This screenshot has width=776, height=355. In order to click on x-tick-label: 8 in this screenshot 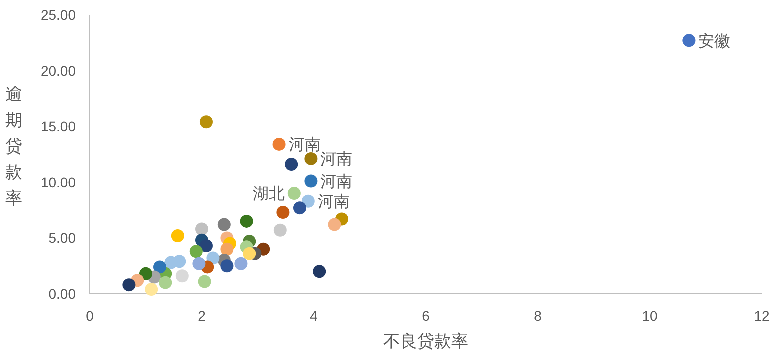, I will do `click(538, 316)`.